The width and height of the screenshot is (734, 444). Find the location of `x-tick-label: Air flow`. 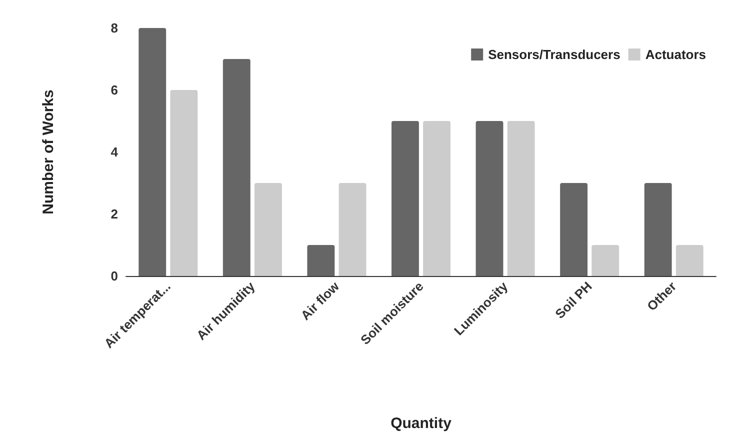

x-tick-label: Air flow is located at coordinates (320, 300).